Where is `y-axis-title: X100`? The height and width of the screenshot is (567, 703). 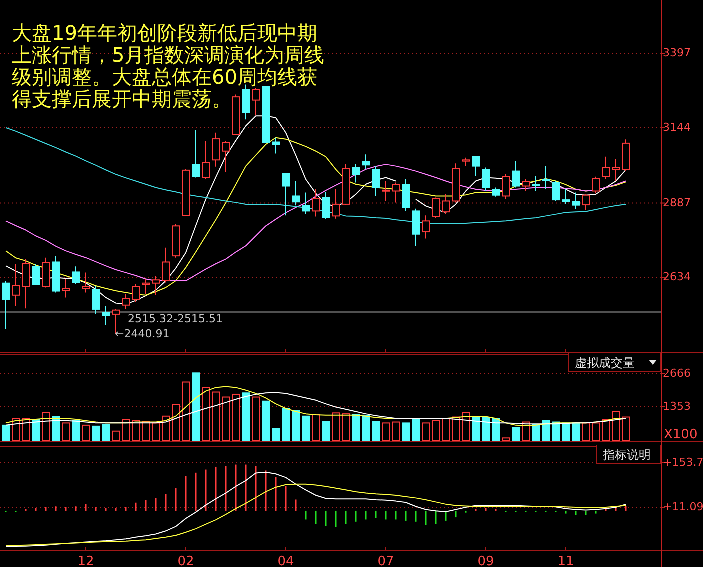
y-axis-title: X100 is located at coordinates (681, 435).